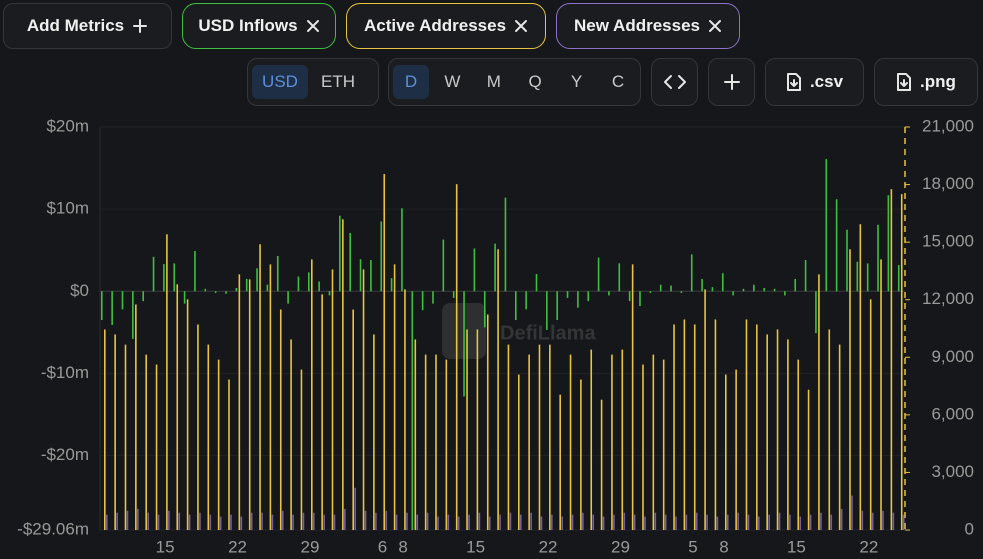  I want to click on export-button: .png, so click(926, 82).